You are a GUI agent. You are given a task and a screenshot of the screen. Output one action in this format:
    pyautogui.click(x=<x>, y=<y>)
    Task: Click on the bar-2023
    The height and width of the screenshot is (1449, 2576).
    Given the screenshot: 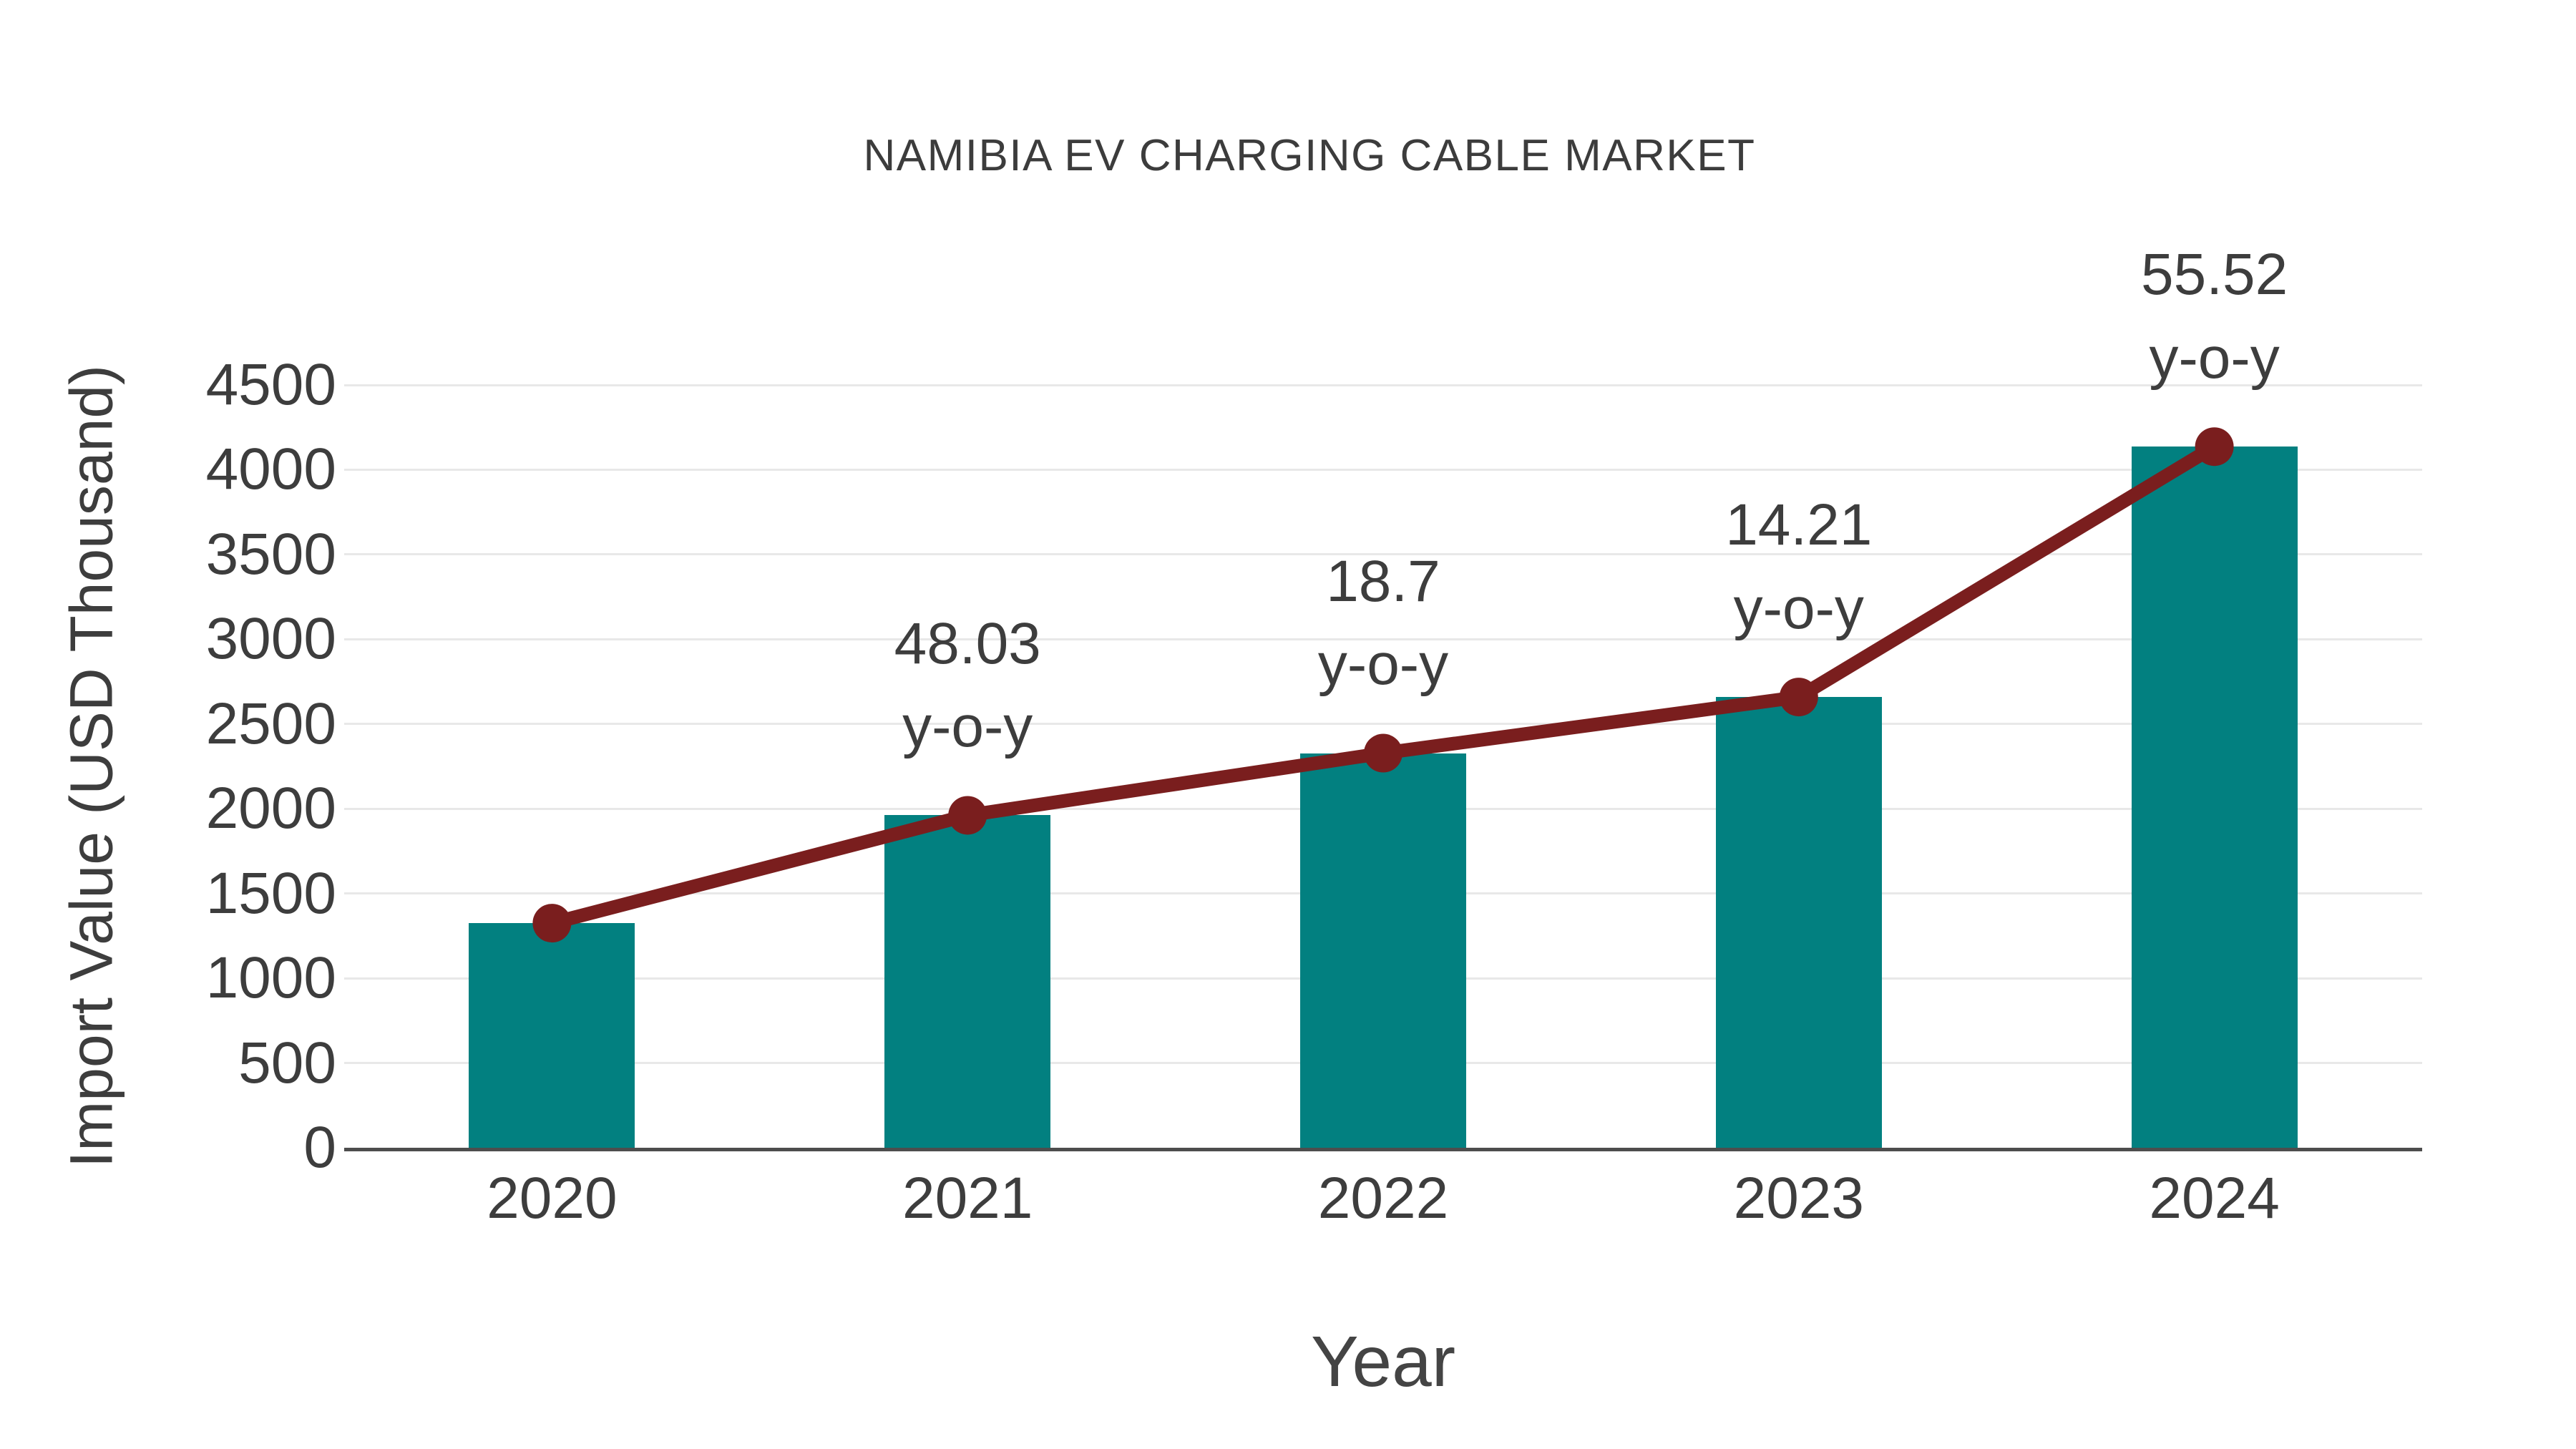 What is the action you would take?
    pyautogui.click(x=1798, y=922)
    